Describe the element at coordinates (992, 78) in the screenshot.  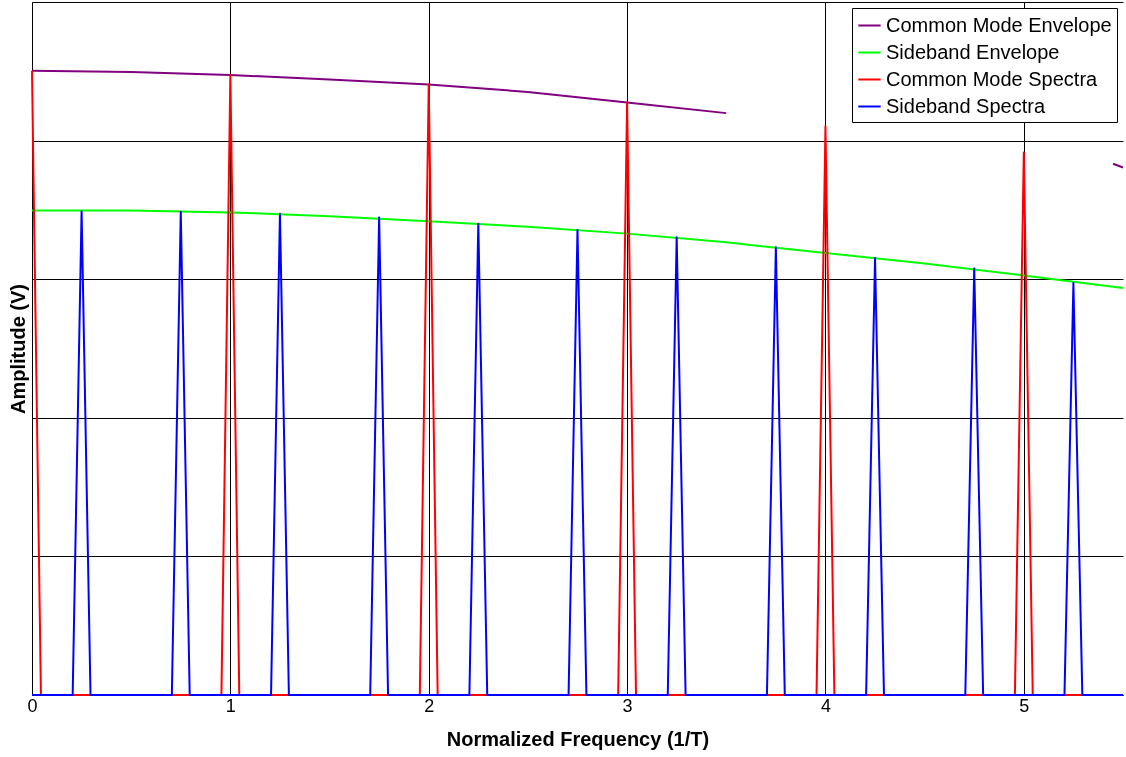
I see `legend-label: Common Mode Spectra` at that location.